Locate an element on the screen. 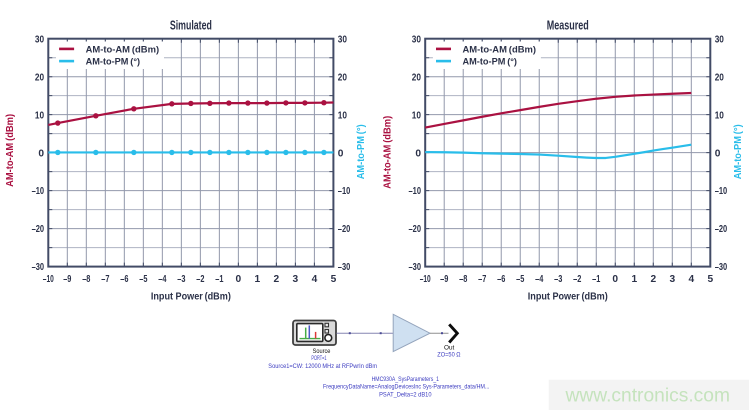  svg-text: HMC930A_SysParameters_1 is located at coordinates (406, 379).